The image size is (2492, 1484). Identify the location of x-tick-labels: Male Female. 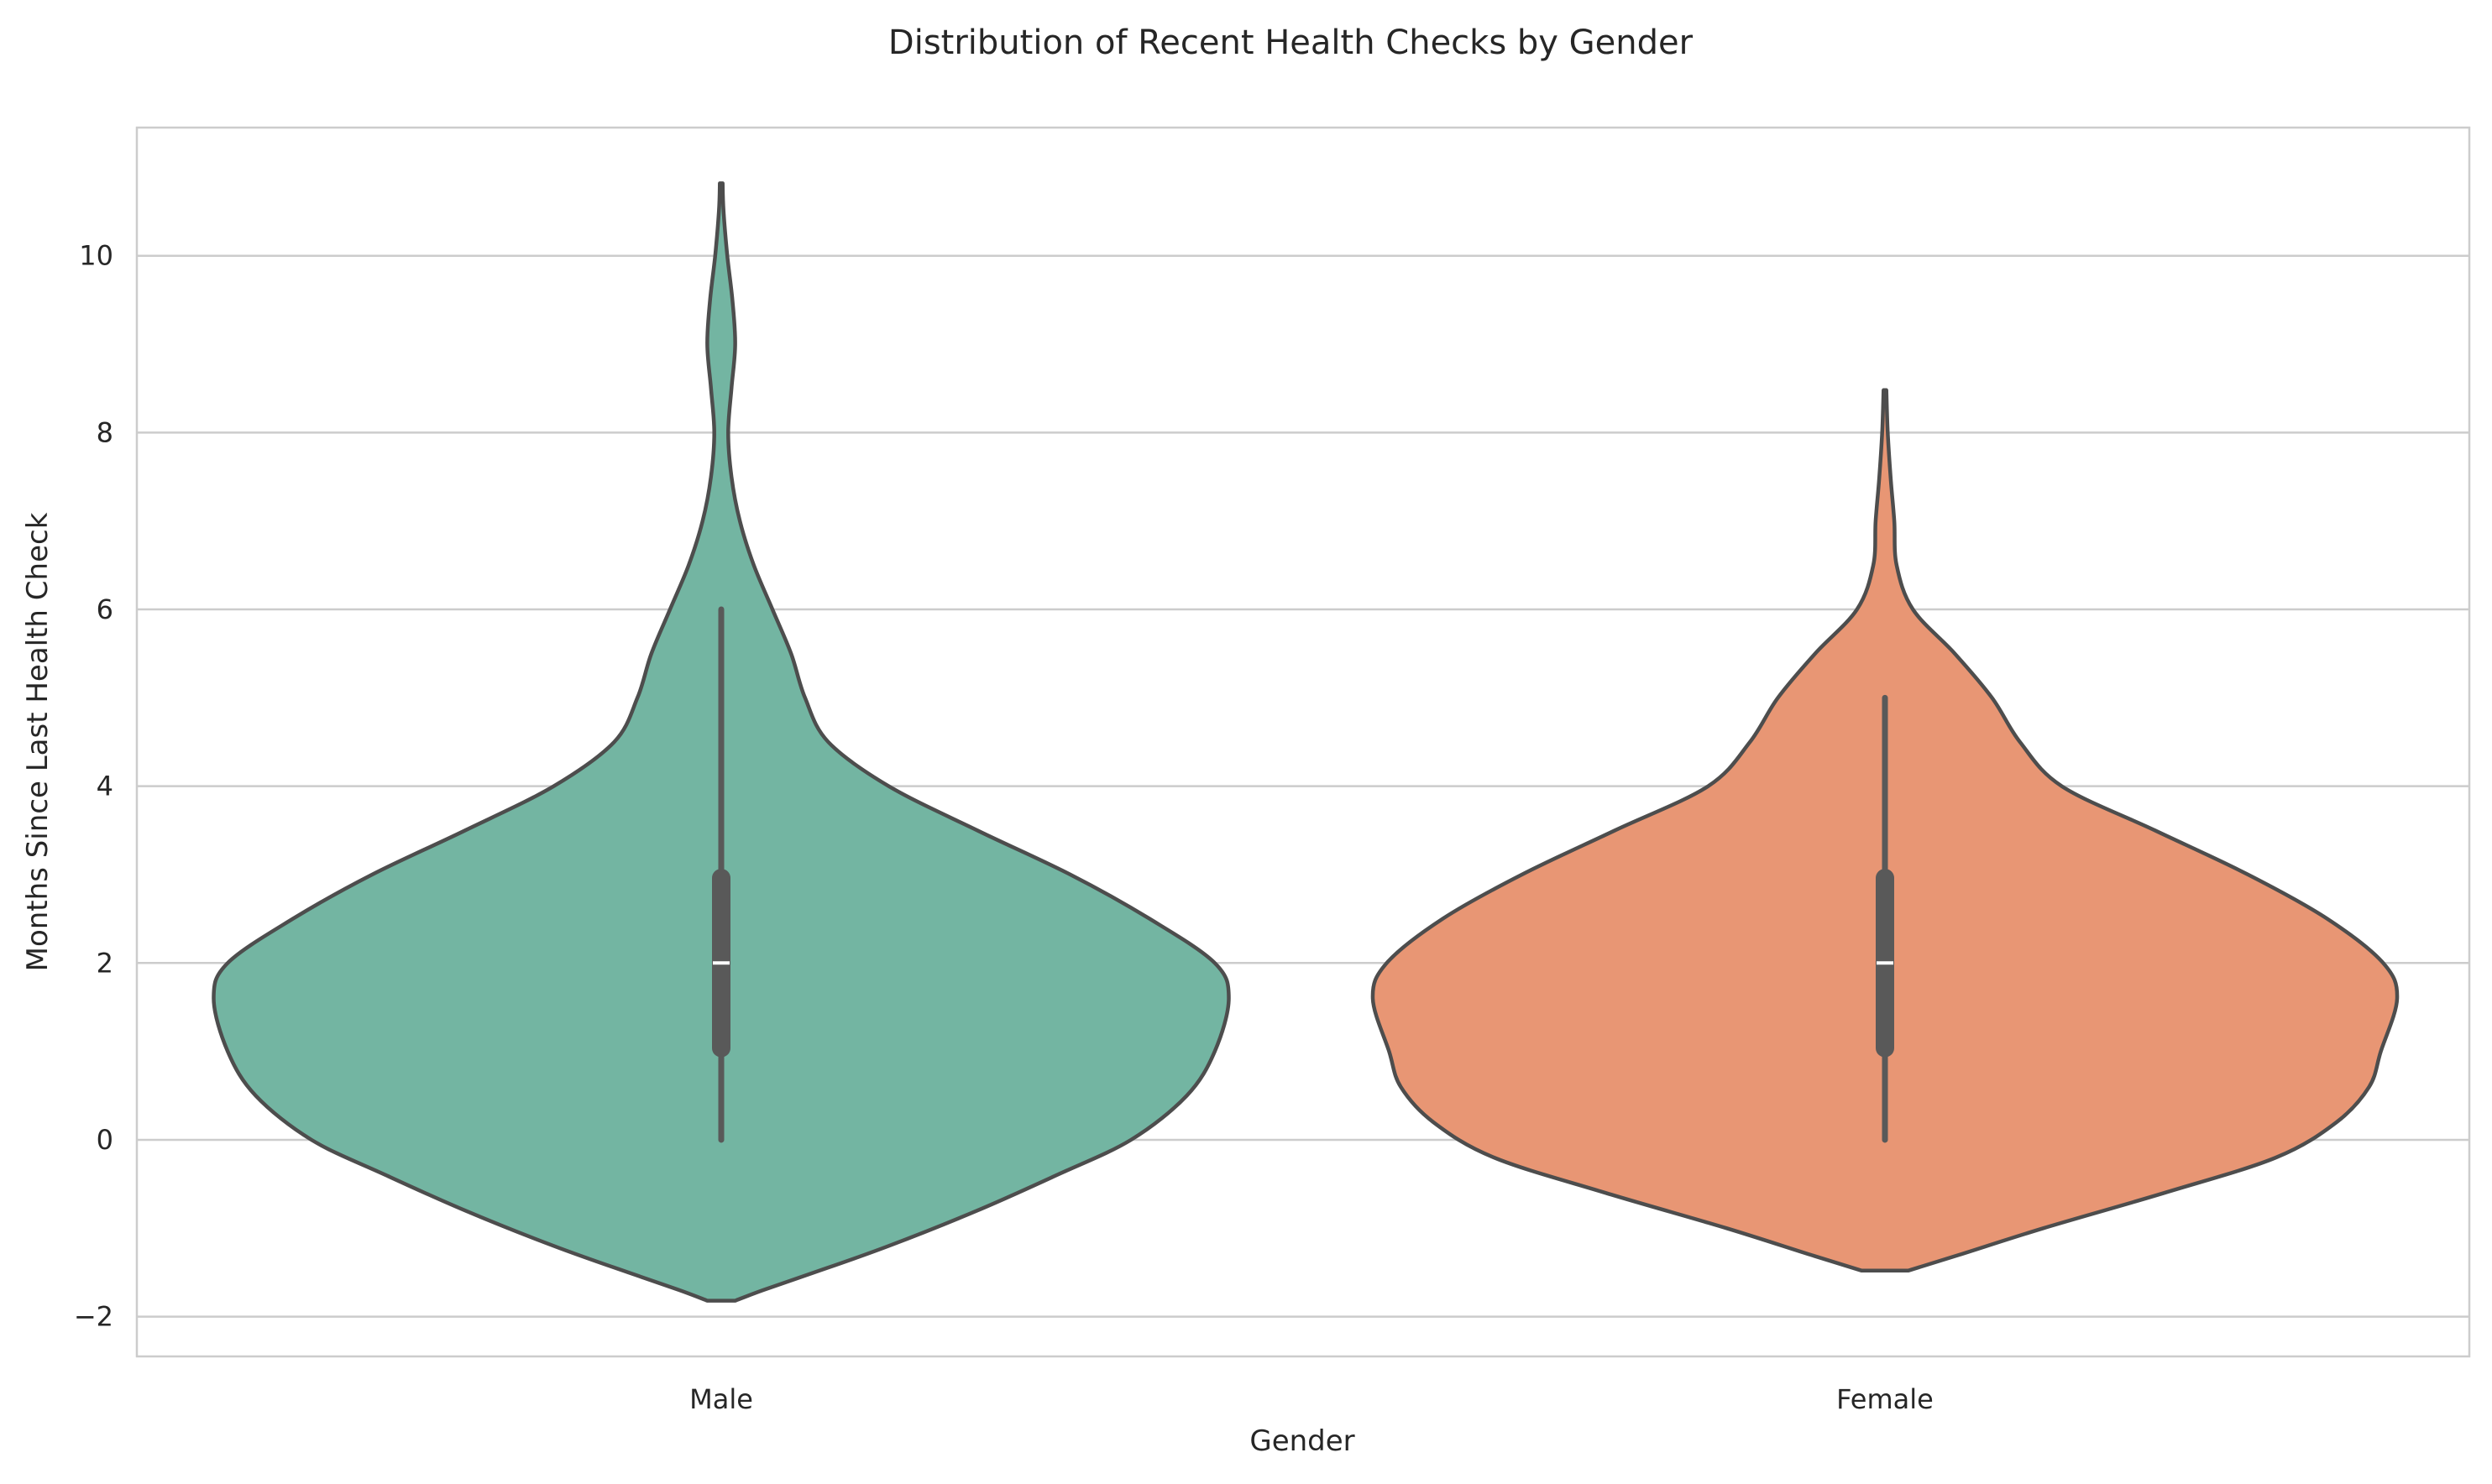
(1311, 1399).